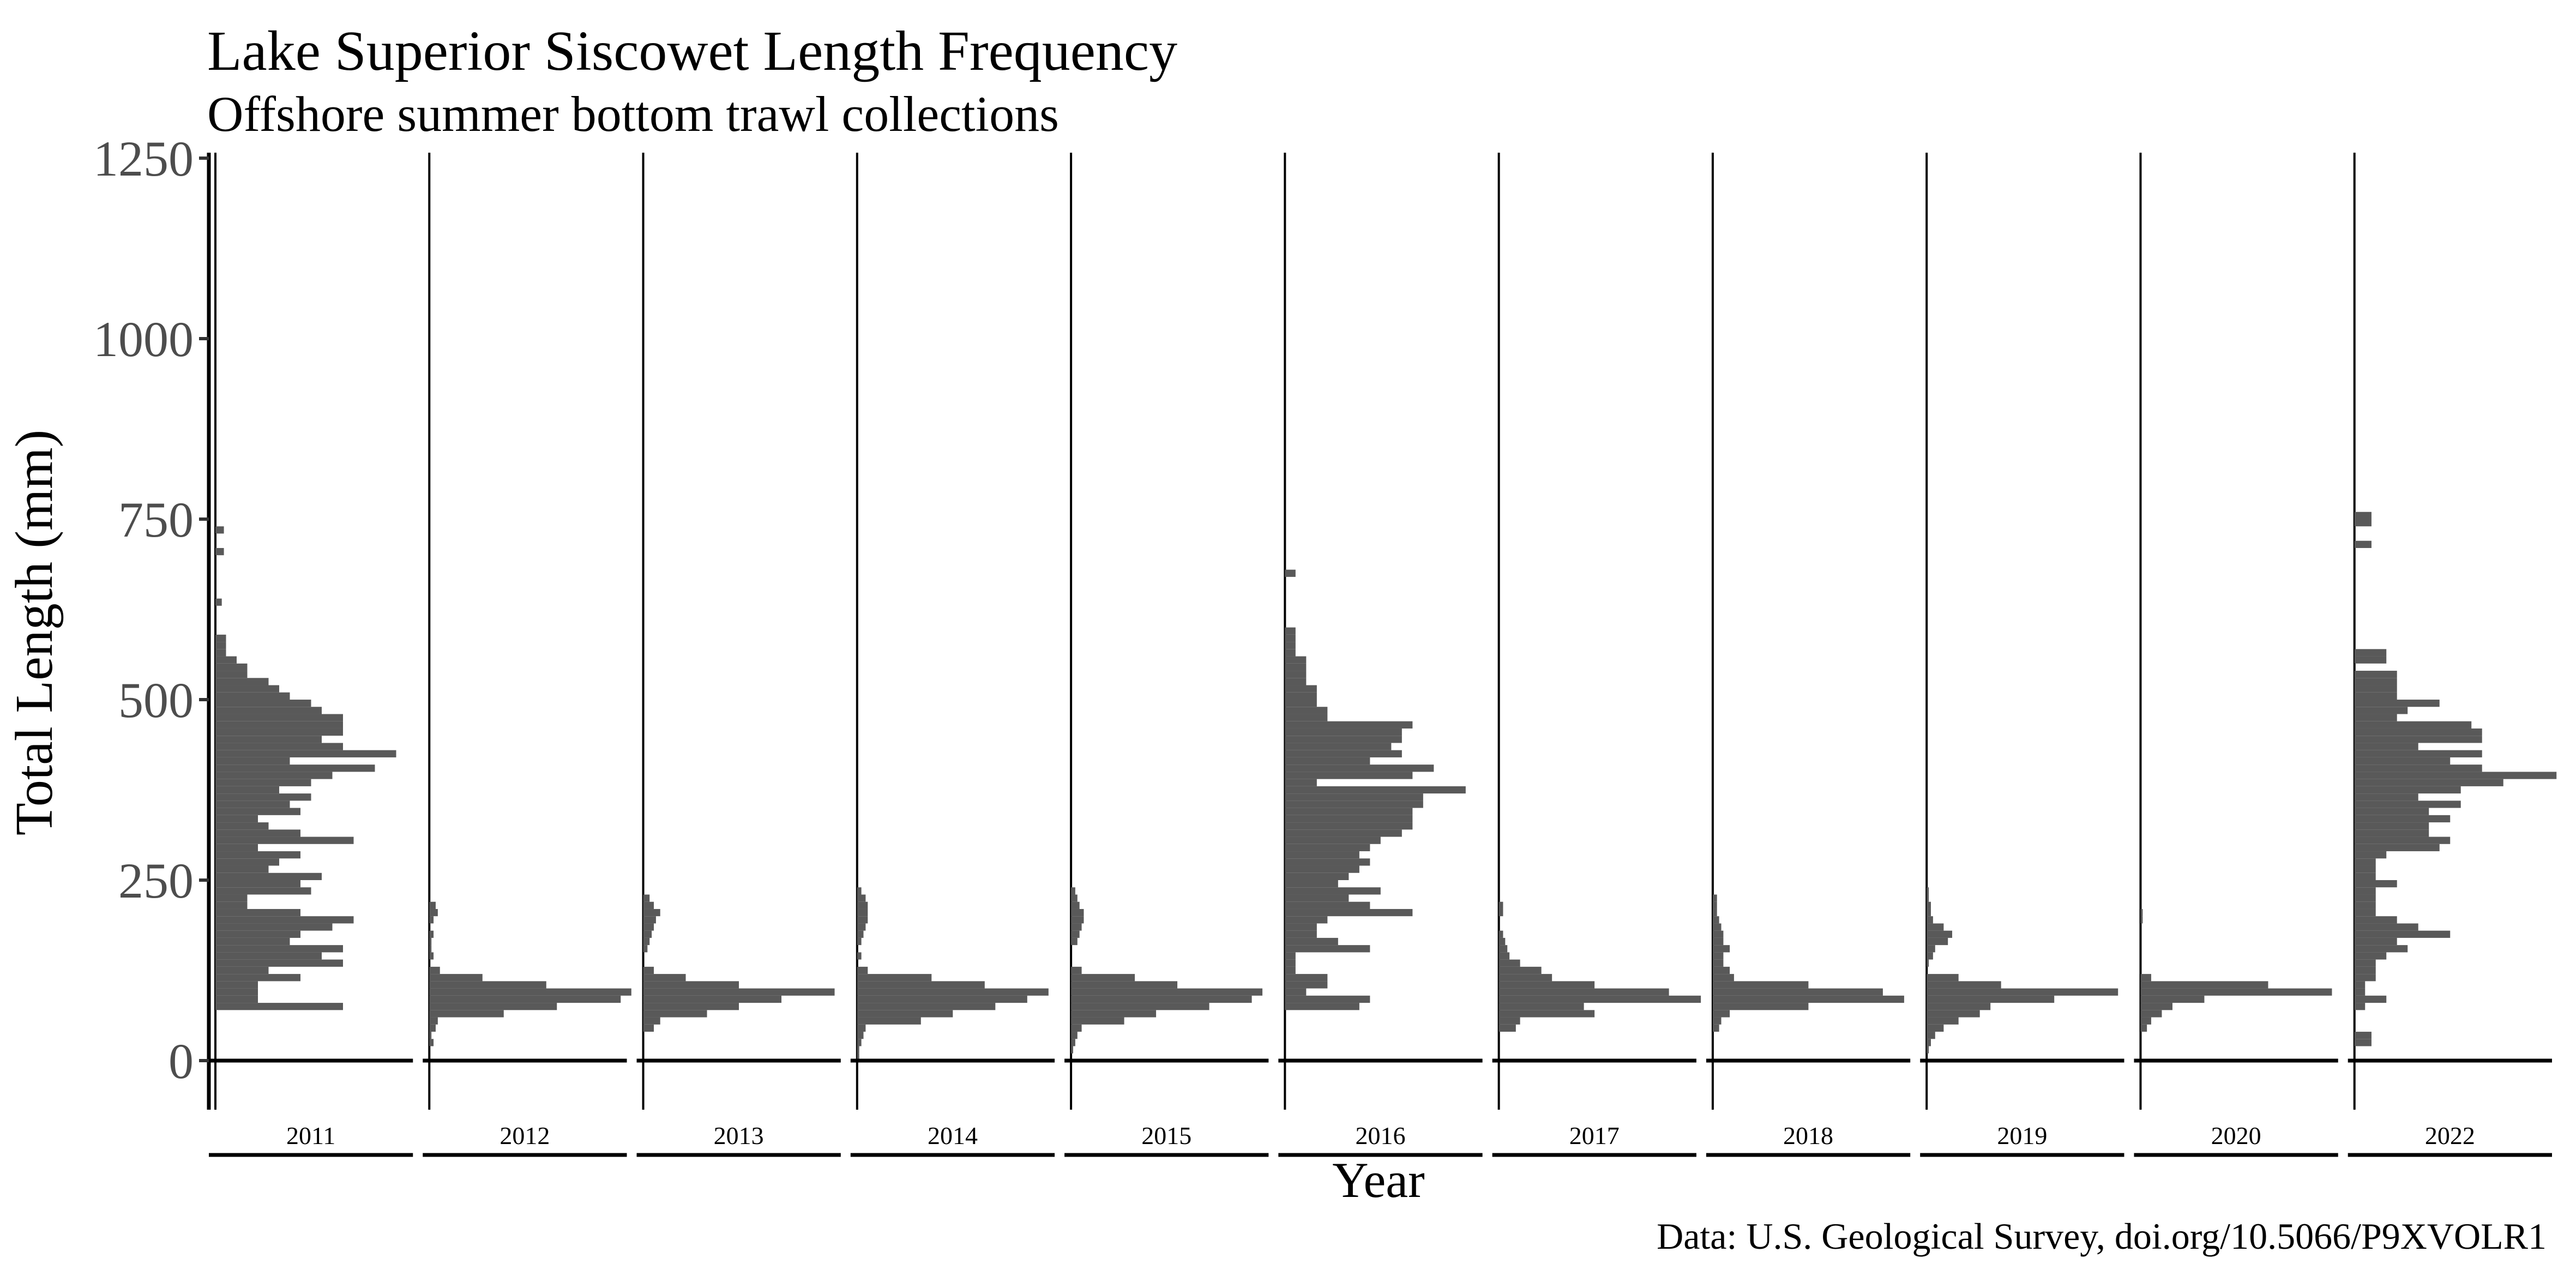  Describe the element at coordinates (310, 1135) in the screenshot. I see `facet-label: 2011` at that location.